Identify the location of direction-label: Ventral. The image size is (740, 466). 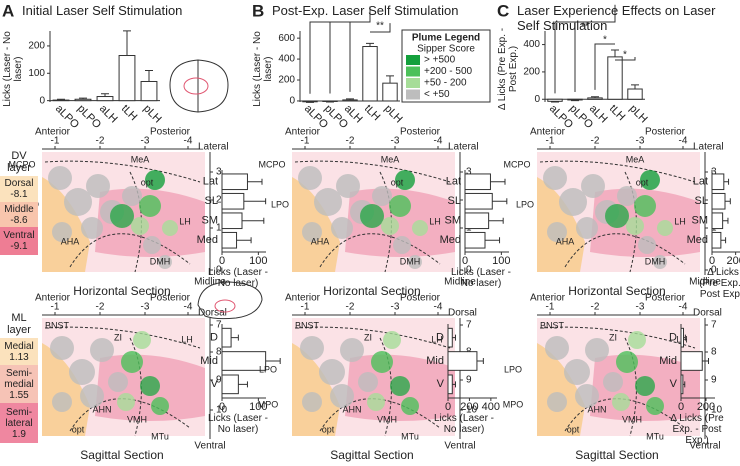
(209, 446).